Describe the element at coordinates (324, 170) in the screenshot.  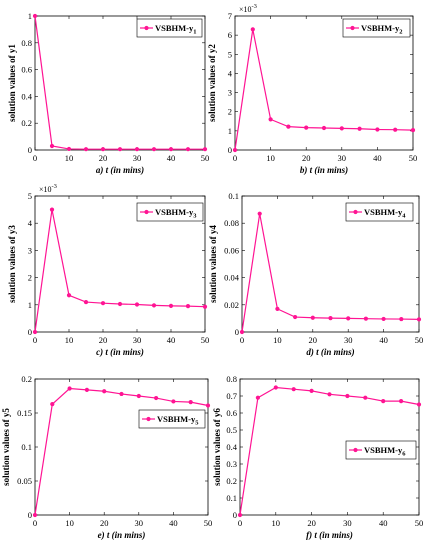
I see `panel-caption: b) t (in mins)` at that location.